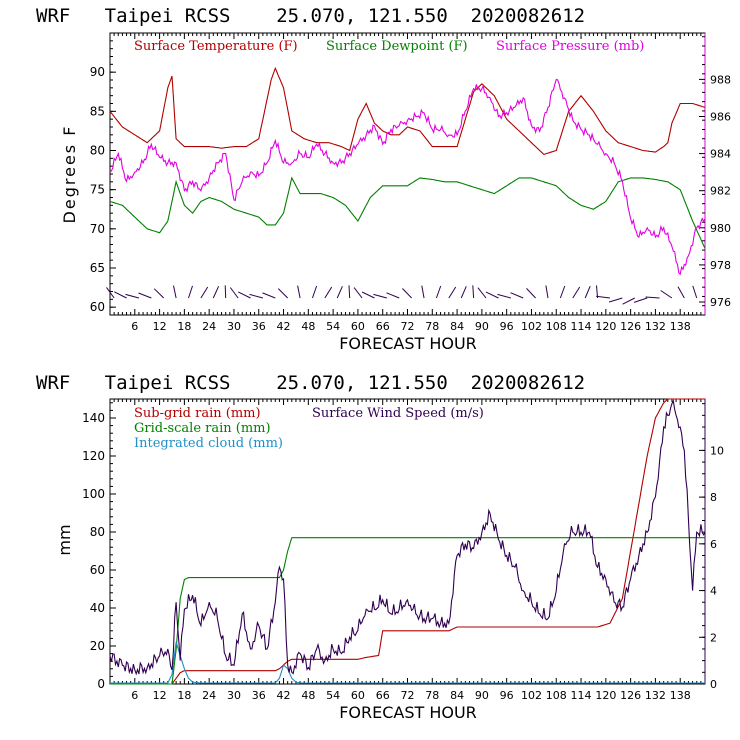 The height and width of the screenshot is (740, 740). What do you see at coordinates (93, 456) in the screenshot?
I see `y-tick-label: 120` at bounding box center [93, 456].